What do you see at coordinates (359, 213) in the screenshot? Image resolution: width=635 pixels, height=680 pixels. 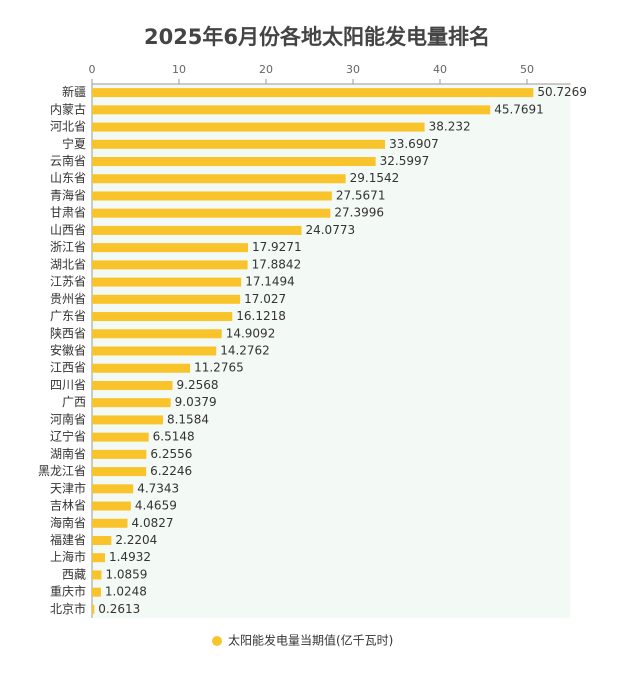 I see `value-label: 27.3996` at bounding box center [359, 213].